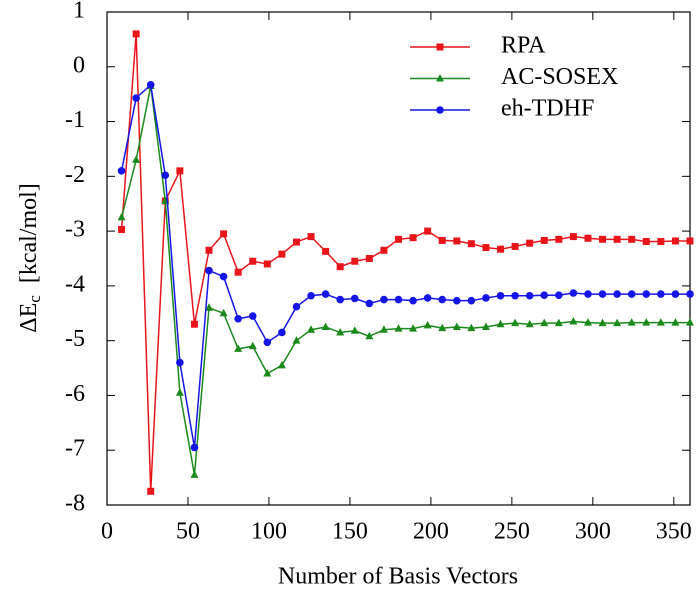 The image size is (700, 594). Describe the element at coordinates (188, 532) in the screenshot. I see `x-tick-label: 50` at that location.